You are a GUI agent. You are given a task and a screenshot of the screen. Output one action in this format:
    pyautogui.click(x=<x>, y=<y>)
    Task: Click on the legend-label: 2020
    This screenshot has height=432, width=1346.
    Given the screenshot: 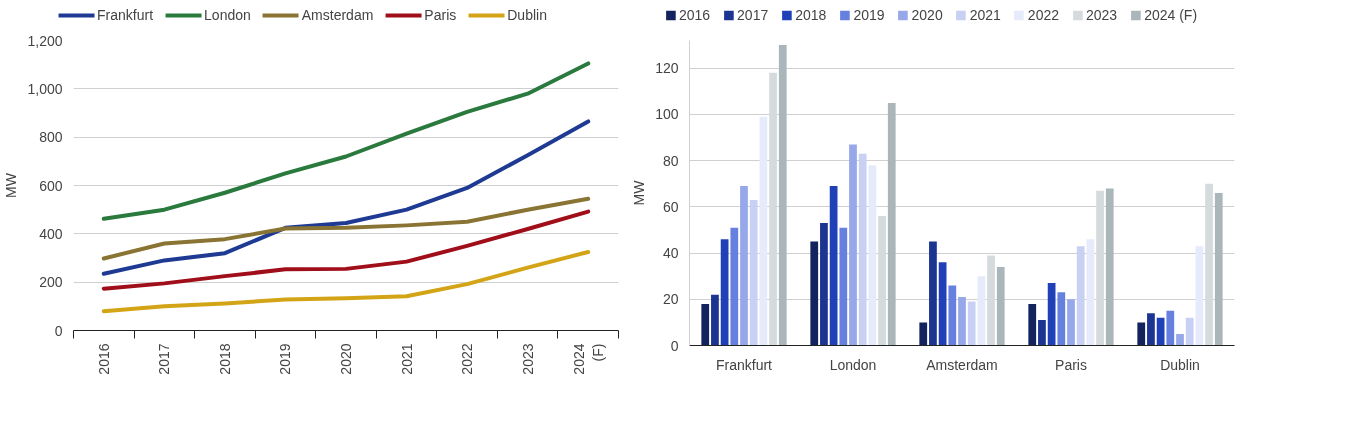 What is the action you would take?
    pyautogui.click(x=927, y=15)
    